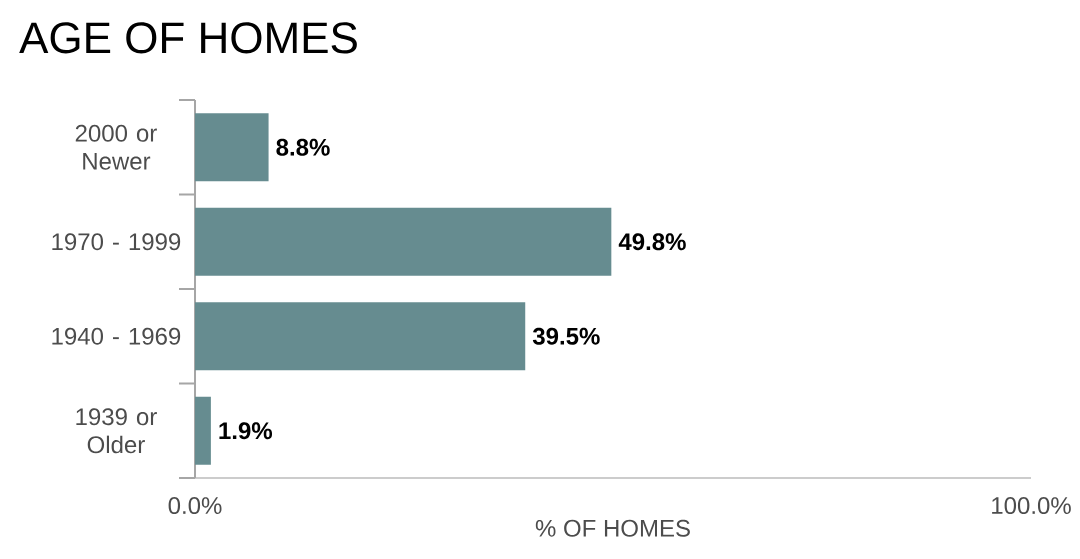 This screenshot has height=559, width=1080. Describe the element at coordinates (188, 38) in the screenshot. I see `chart-title: AGE OF HOMES` at that location.